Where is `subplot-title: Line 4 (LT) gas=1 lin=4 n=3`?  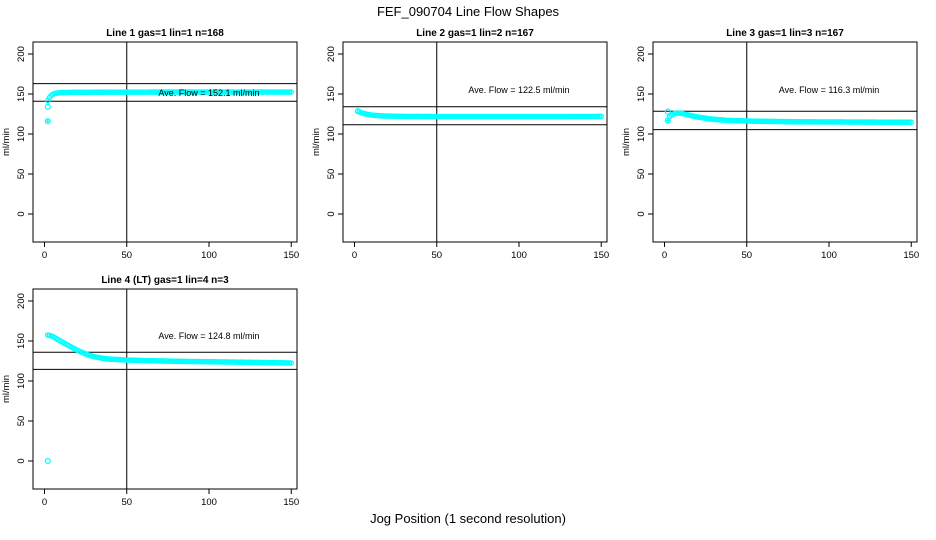 subplot-title: Line 4 (LT) gas=1 lin=4 n=3 is located at coordinates (165, 280).